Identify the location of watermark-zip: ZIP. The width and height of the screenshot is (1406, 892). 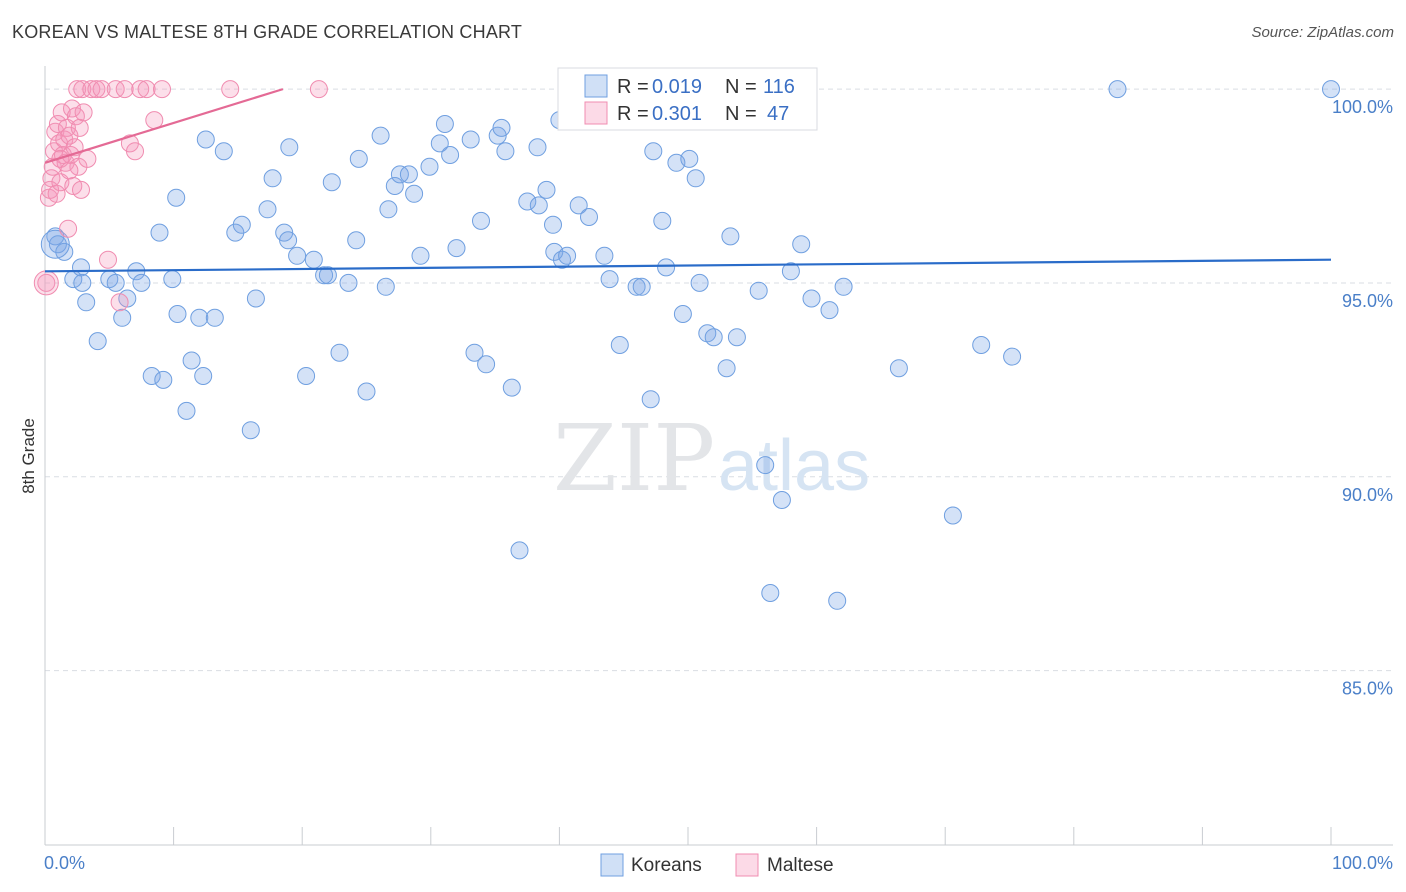
(634, 458).